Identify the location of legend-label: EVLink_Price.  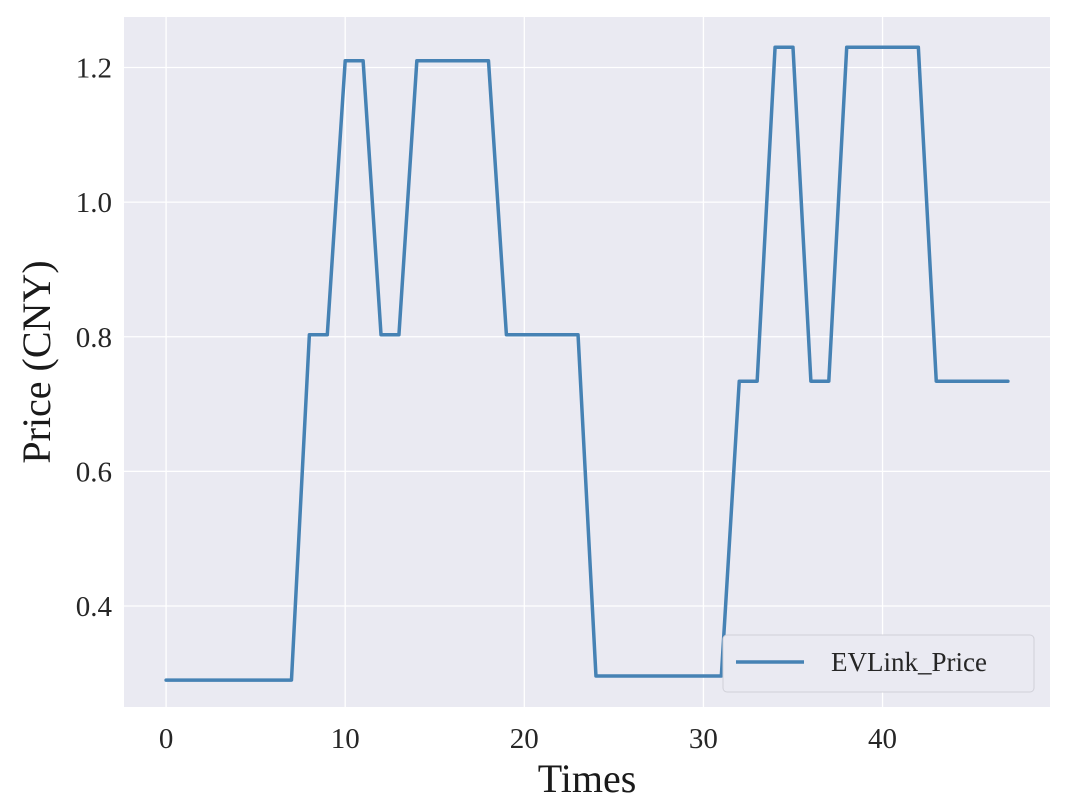
(909, 662).